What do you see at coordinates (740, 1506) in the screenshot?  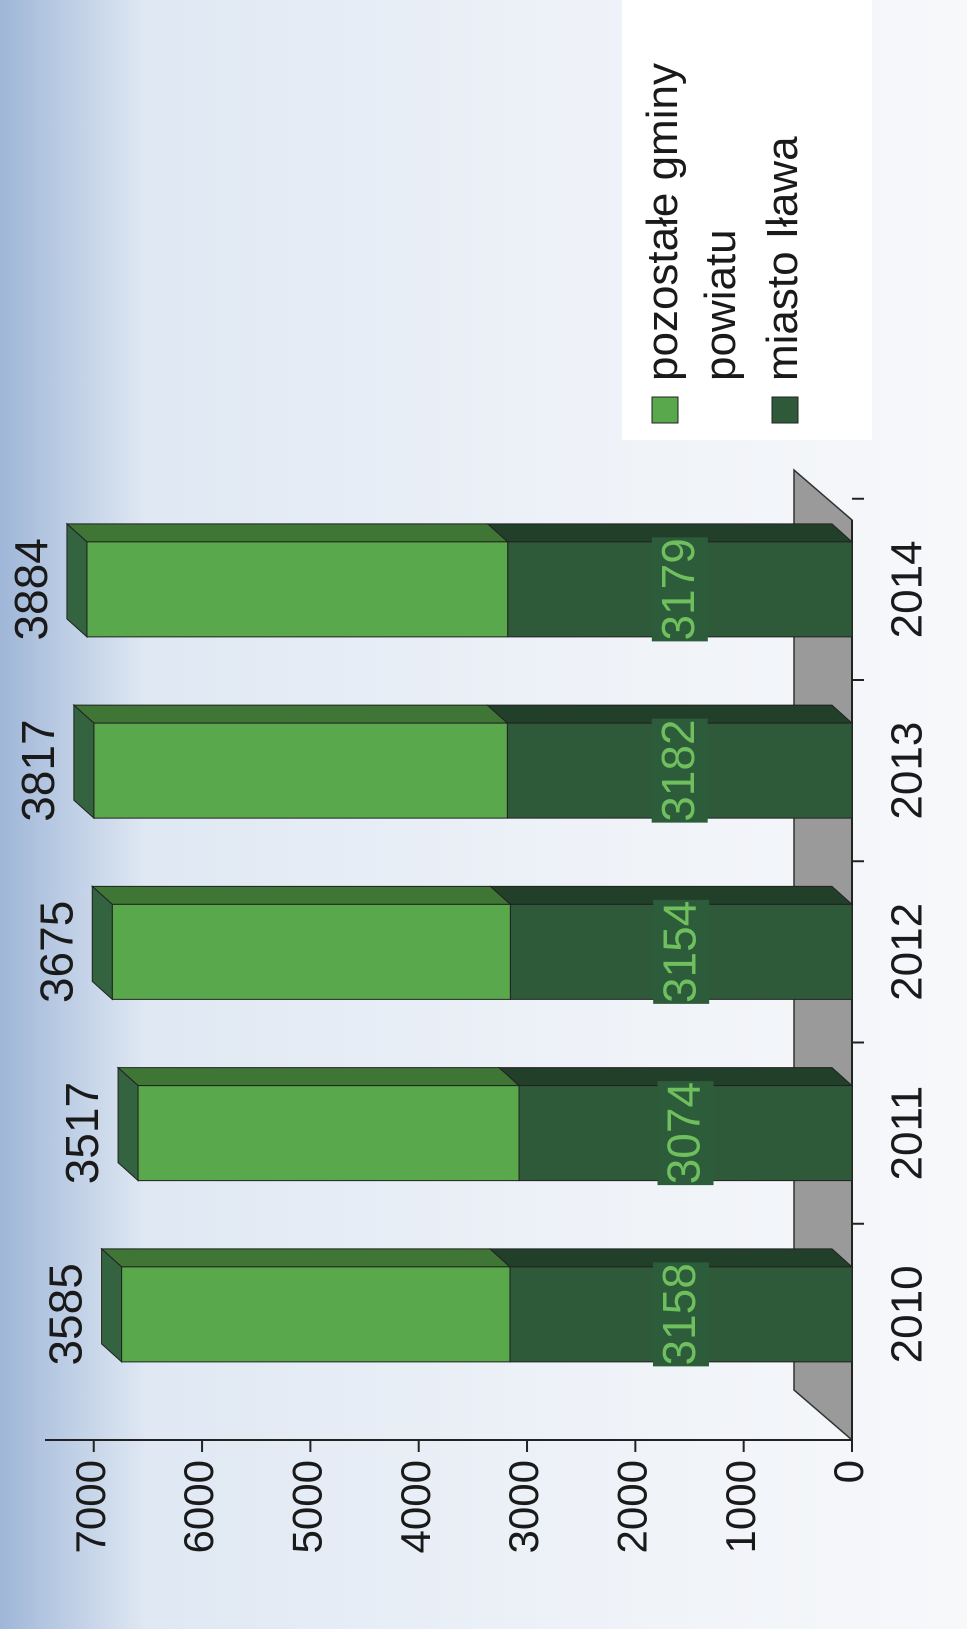 I see `y-tick-label: 1000` at bounding box center [740, 1506].